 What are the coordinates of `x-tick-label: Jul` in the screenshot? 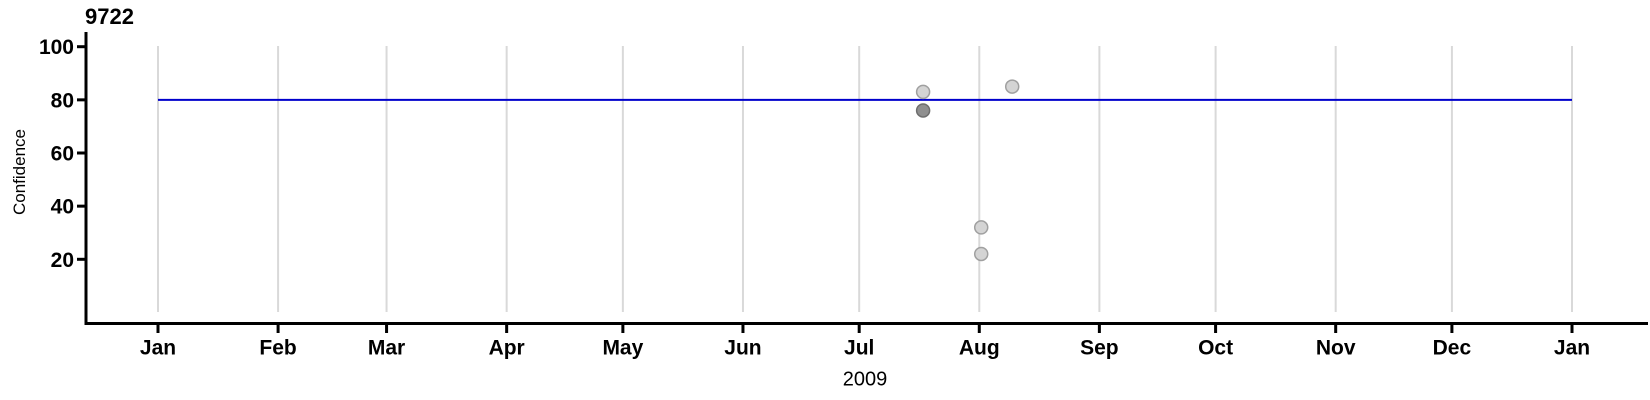 It's located at (859, 348).